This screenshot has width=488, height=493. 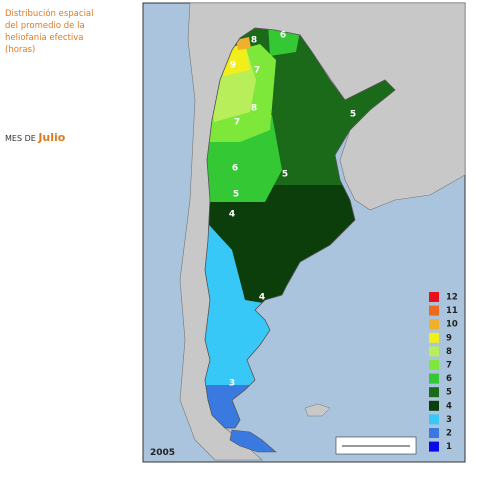 I want to click on legend-label: 4, so click(x=449, y=406).